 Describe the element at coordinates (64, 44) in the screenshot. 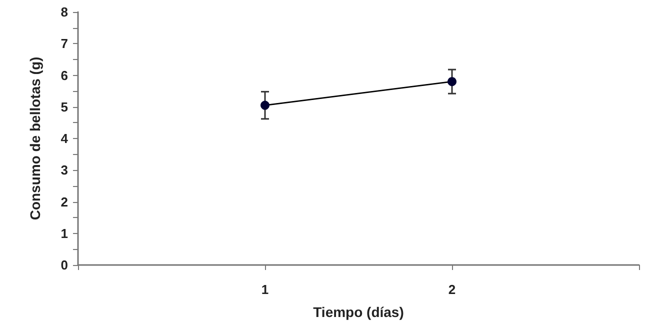

I see `y-tick-label: 7` at that location.